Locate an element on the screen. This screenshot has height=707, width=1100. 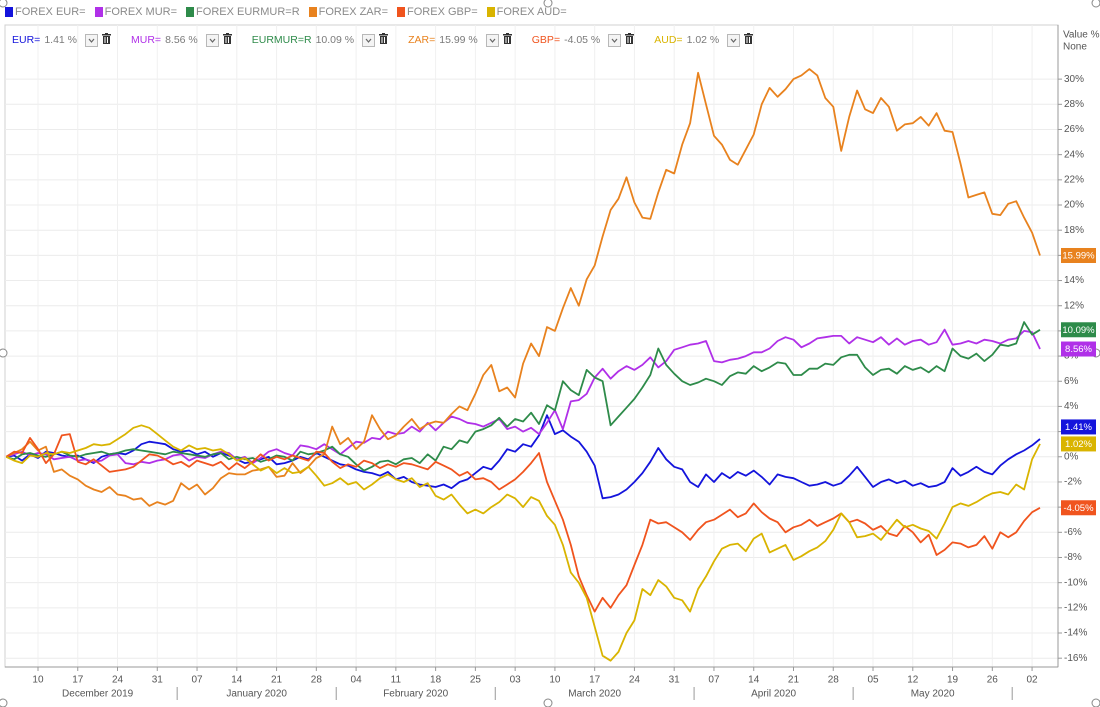
legend-item: FOREX EURMUR=R is located at coordinates (243, 12).